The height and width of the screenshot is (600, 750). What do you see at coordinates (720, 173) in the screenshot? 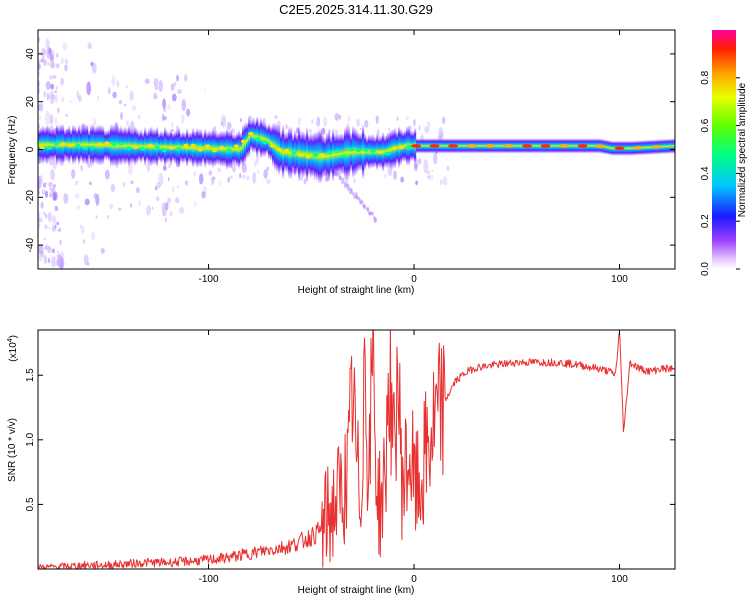
I see `colorbar-ticks: 0.0 0.2 0.4 0.6 0.8` at bounding box center [720, 173].